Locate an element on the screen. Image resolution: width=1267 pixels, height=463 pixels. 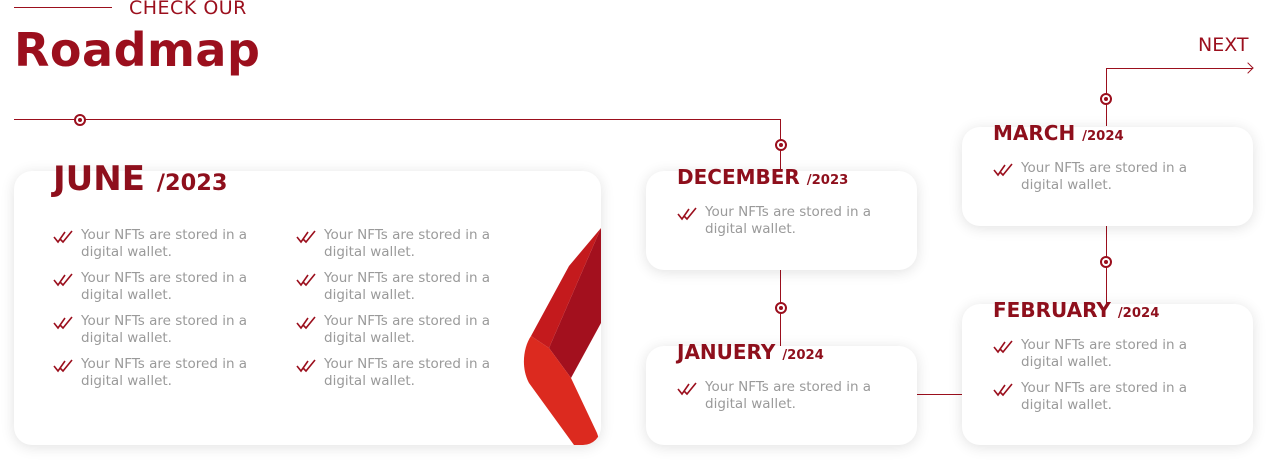
milestone-heading: JUNE /2023 is located at coordinates (140, 179).